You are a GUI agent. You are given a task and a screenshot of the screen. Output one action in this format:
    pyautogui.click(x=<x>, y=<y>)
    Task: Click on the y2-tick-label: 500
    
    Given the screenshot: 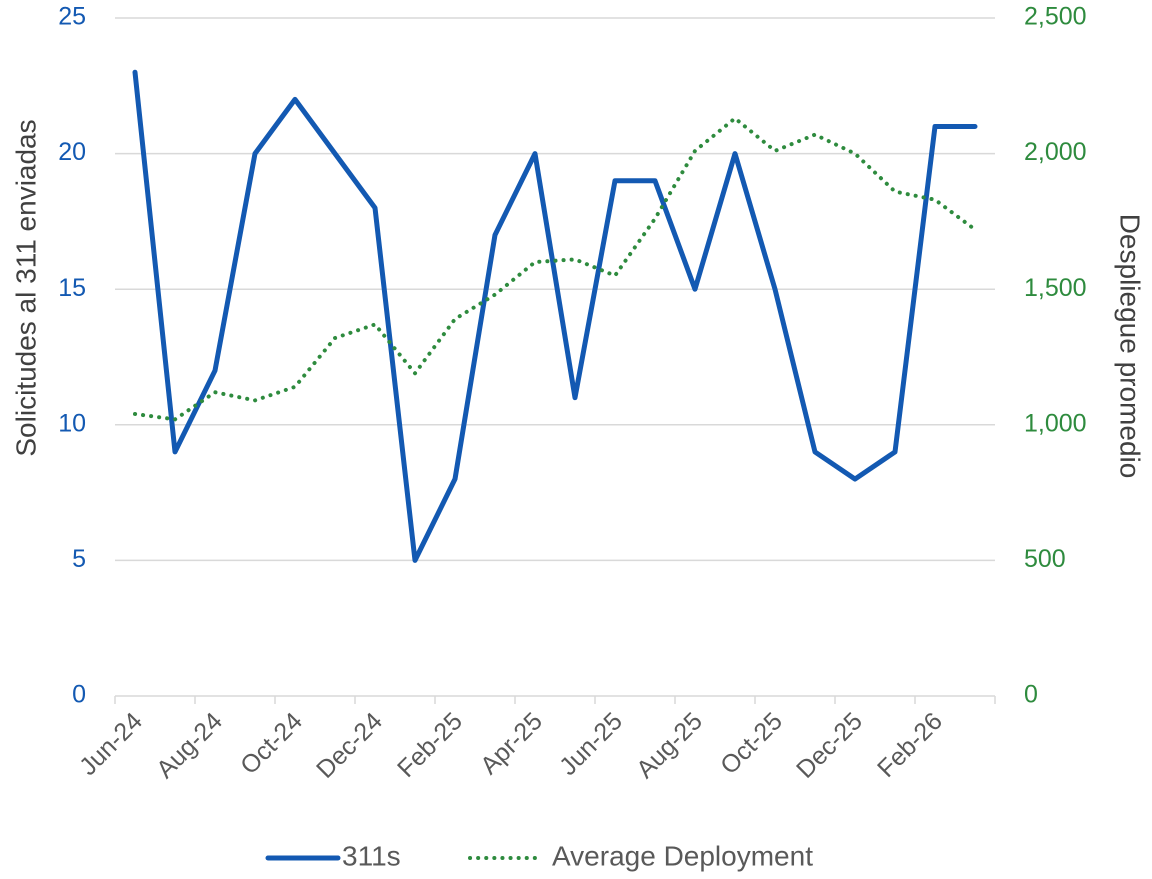 What is the action you would take?
    pyautogui.click(x=1045, y=559)
    